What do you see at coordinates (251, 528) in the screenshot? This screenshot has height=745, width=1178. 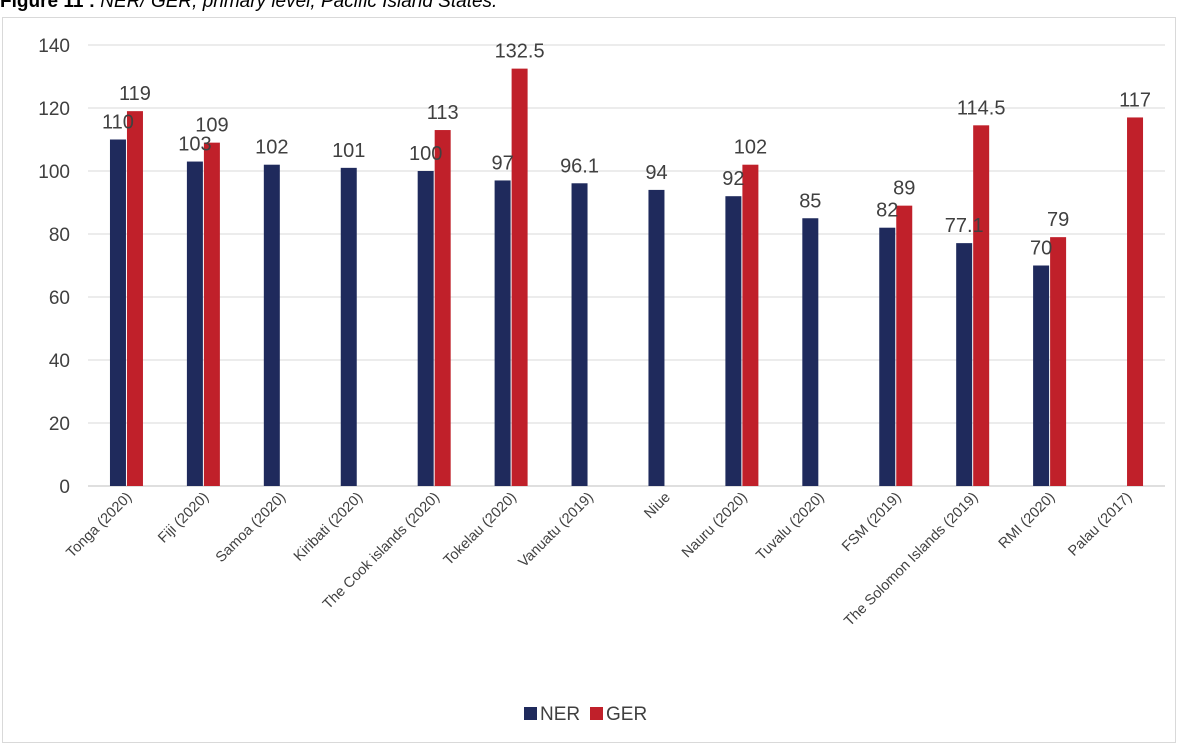 I see `x-tick-label: Samoa (2020)` at bounding box center [251, 528].